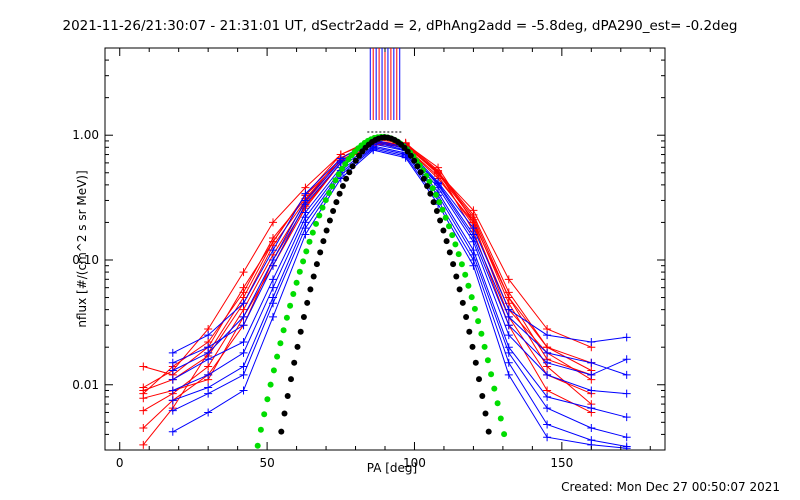 The image size is (800, 500). Describe the element at coordinates (561, 463) in the screenshot. I see `x-tick-label: 150` at that location.